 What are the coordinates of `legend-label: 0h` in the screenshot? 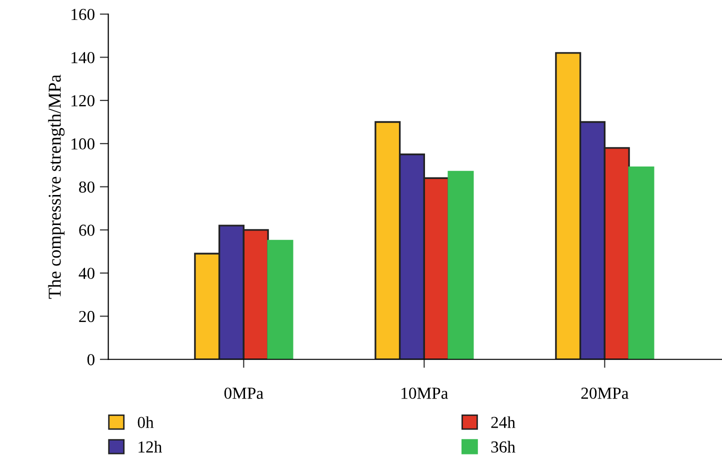 It's located at (146, 422).